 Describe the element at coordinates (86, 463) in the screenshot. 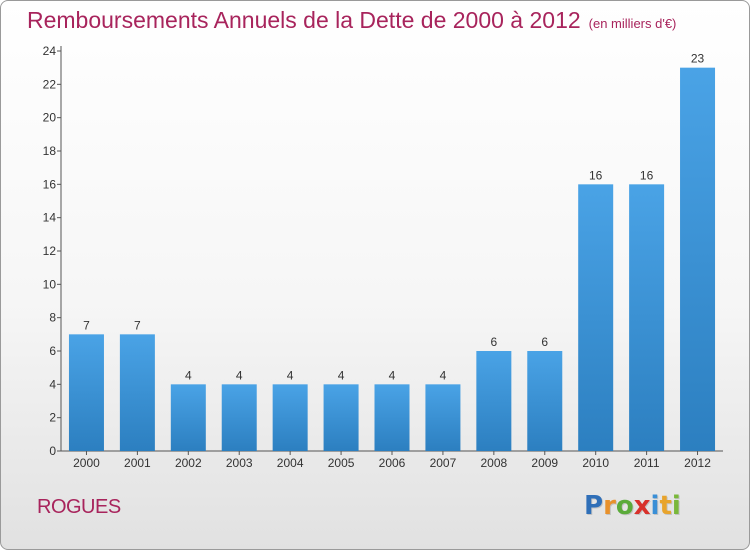

I see `x-tick-label: 2000` at that location.